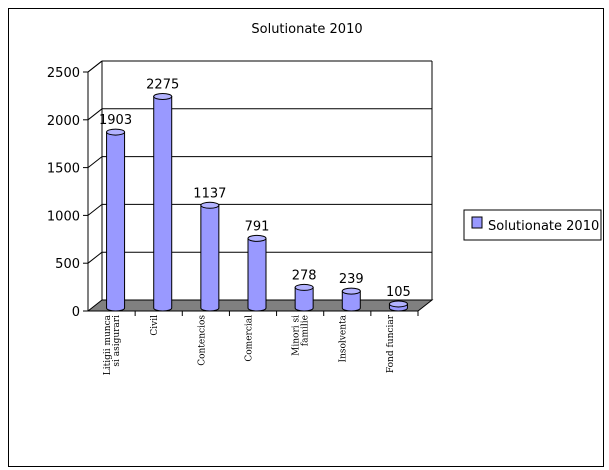 The image size is (609, 470). Describe the element at coordinates (398, 292) in the screenshot. I see `data-label: 105` at that location.